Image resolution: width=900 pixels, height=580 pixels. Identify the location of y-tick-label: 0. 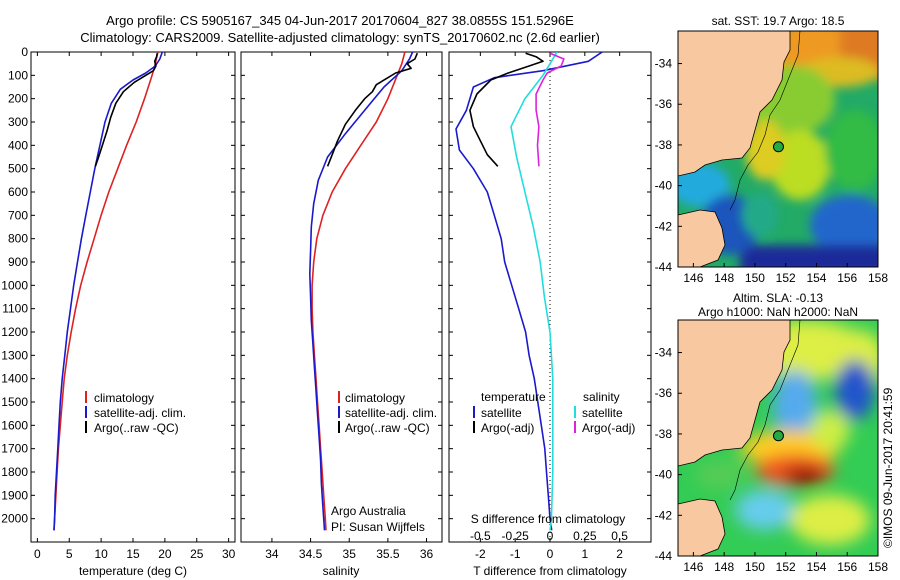
(24, 52).